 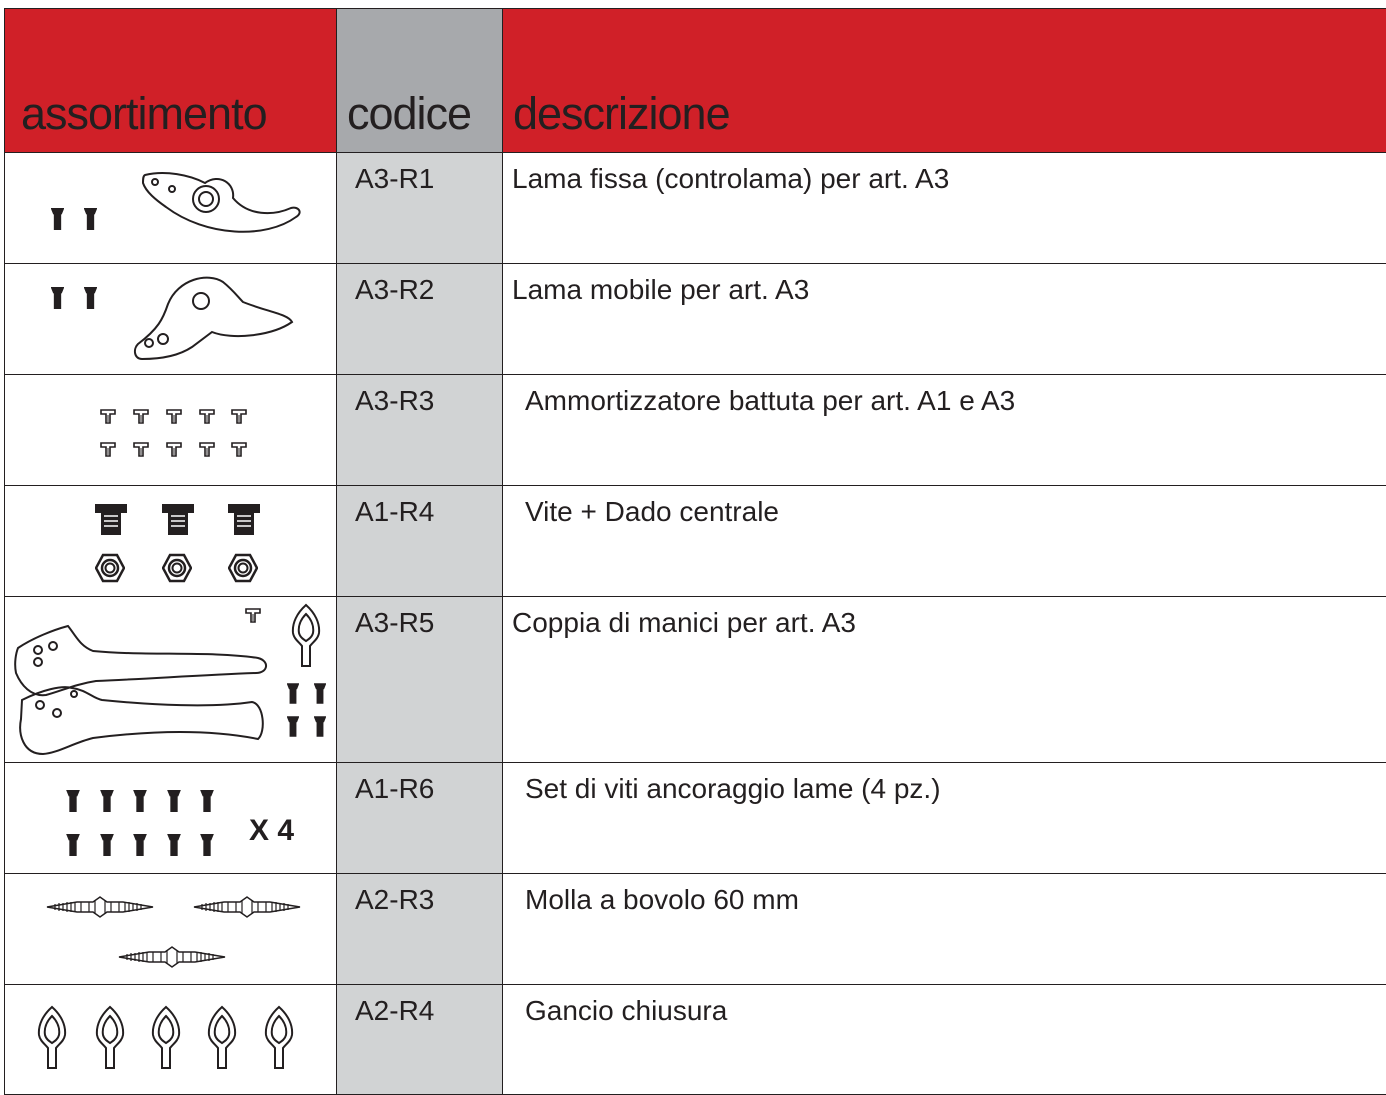 I want to click on code-cell: A1-R4, so click(x=419, y=541).